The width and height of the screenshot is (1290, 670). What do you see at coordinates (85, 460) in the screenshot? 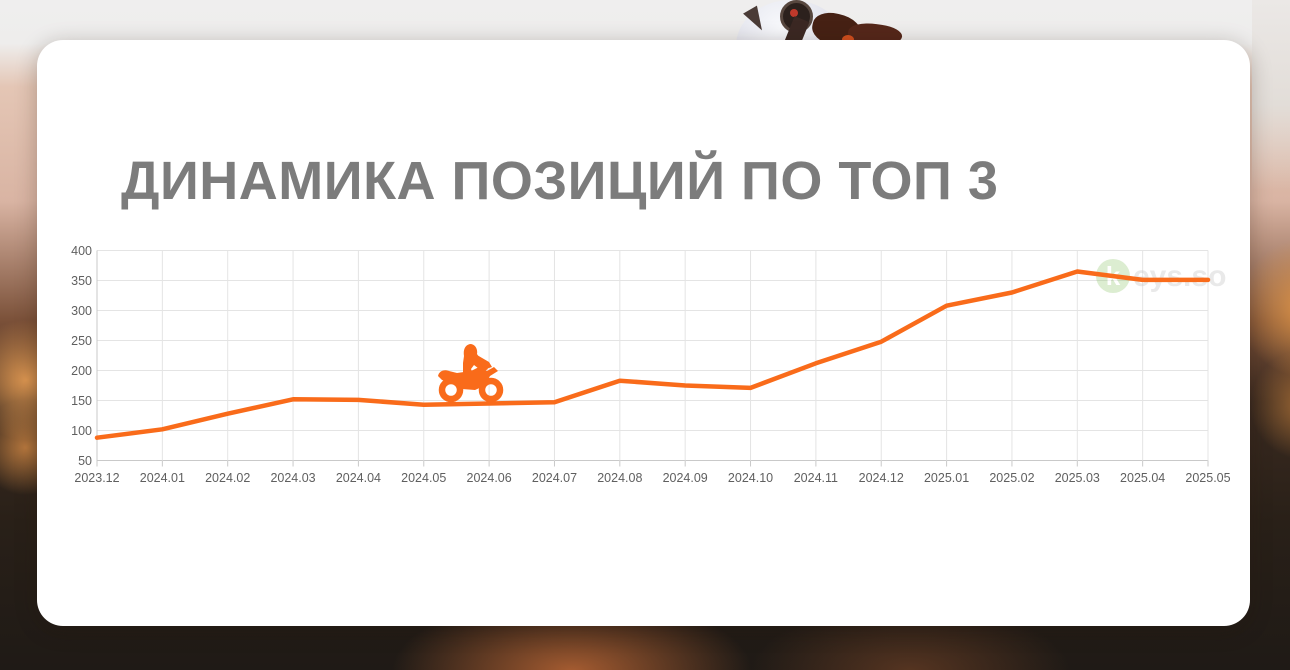
I see `y-axis-label: 50` at bounding box center [85, 460].